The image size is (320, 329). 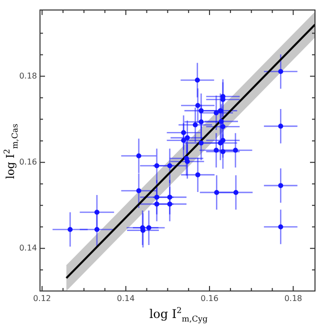 I want to click on y-tick-label: 0.16, so click(x=28, y=161).